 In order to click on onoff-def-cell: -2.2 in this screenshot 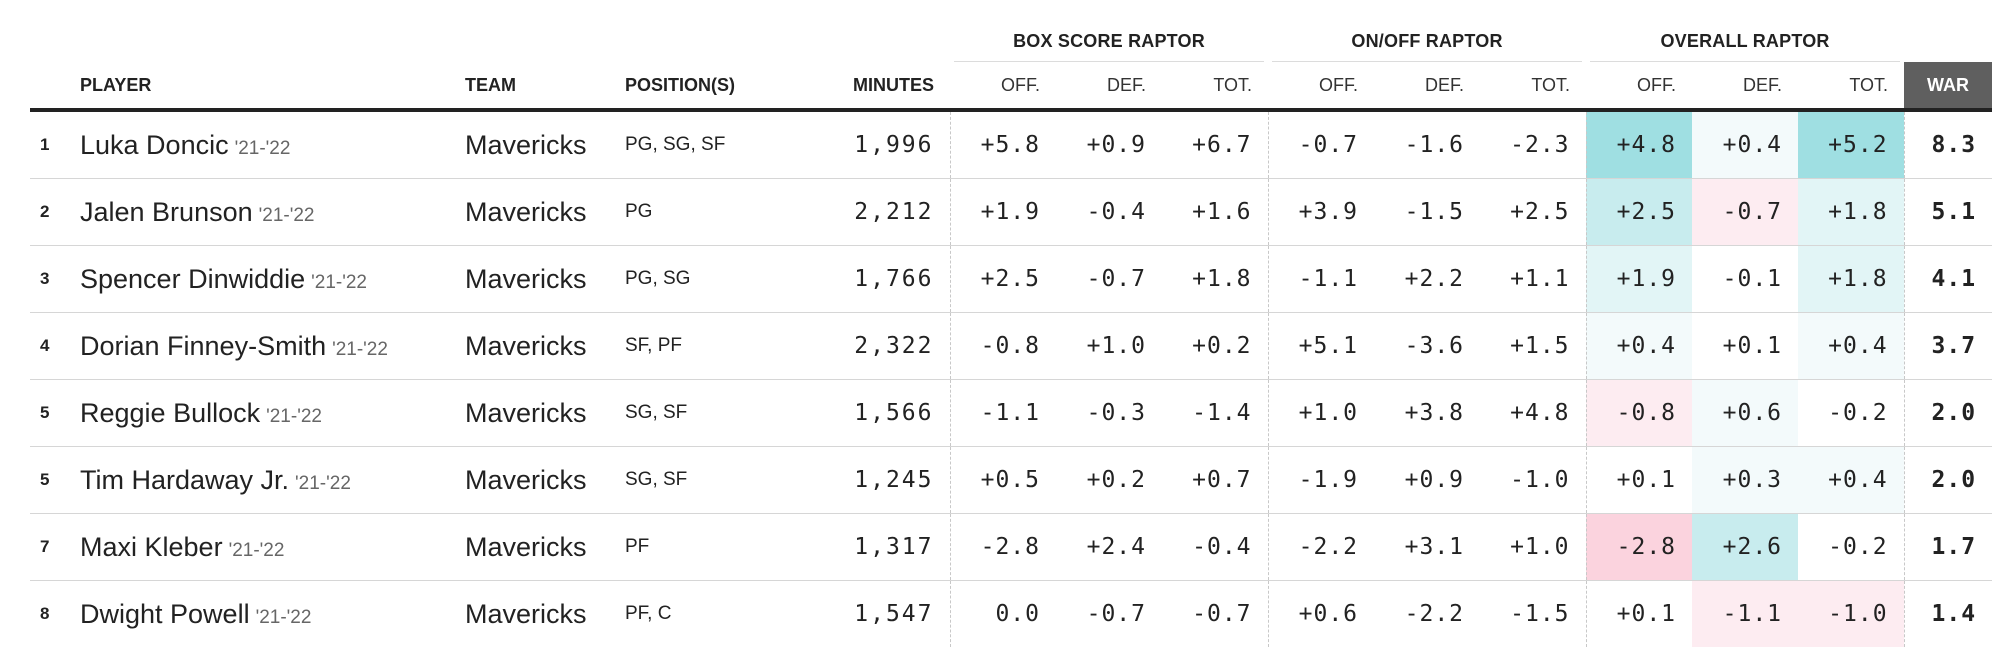, I will do `click(1434, 614)`.